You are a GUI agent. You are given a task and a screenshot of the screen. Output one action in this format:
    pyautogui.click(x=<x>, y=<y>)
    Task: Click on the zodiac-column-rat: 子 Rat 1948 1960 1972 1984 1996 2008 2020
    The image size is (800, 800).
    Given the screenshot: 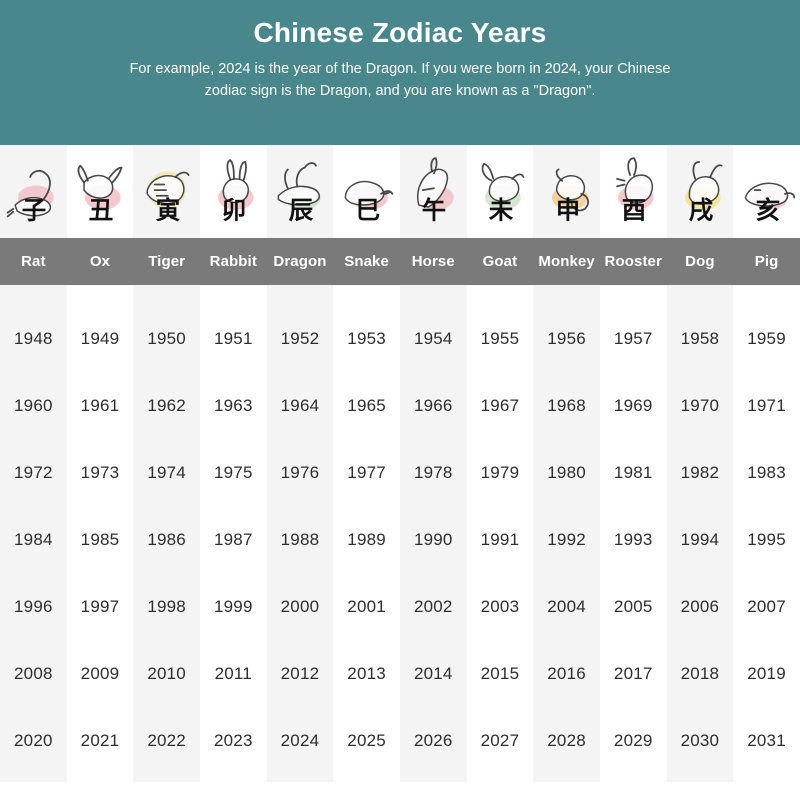 What is the action you would take?
    pyautogui.click(x=33, y=463)
    